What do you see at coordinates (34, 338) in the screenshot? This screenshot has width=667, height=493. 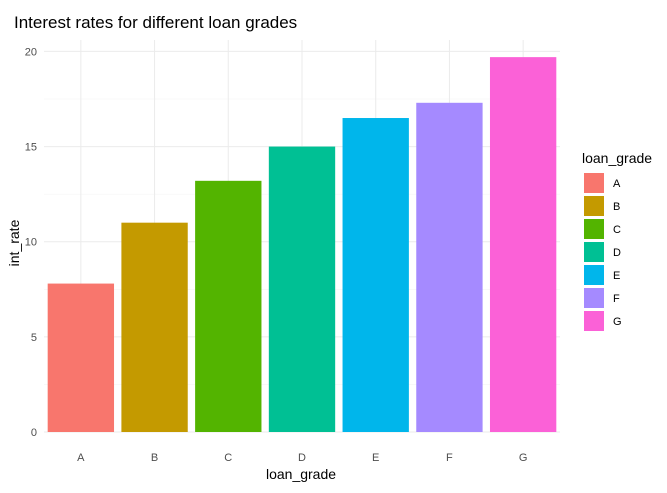 I see `y-tick-label: 5` at bounding box center [34, 338].